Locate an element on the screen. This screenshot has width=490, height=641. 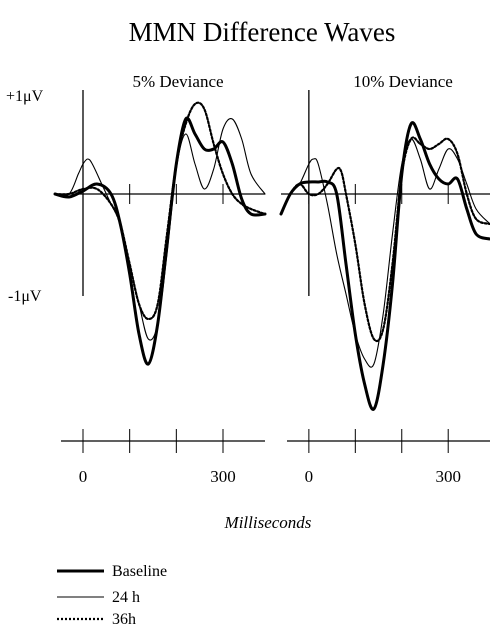
legend: Baseline 24 h 36h is located at coordinates (112, 595).